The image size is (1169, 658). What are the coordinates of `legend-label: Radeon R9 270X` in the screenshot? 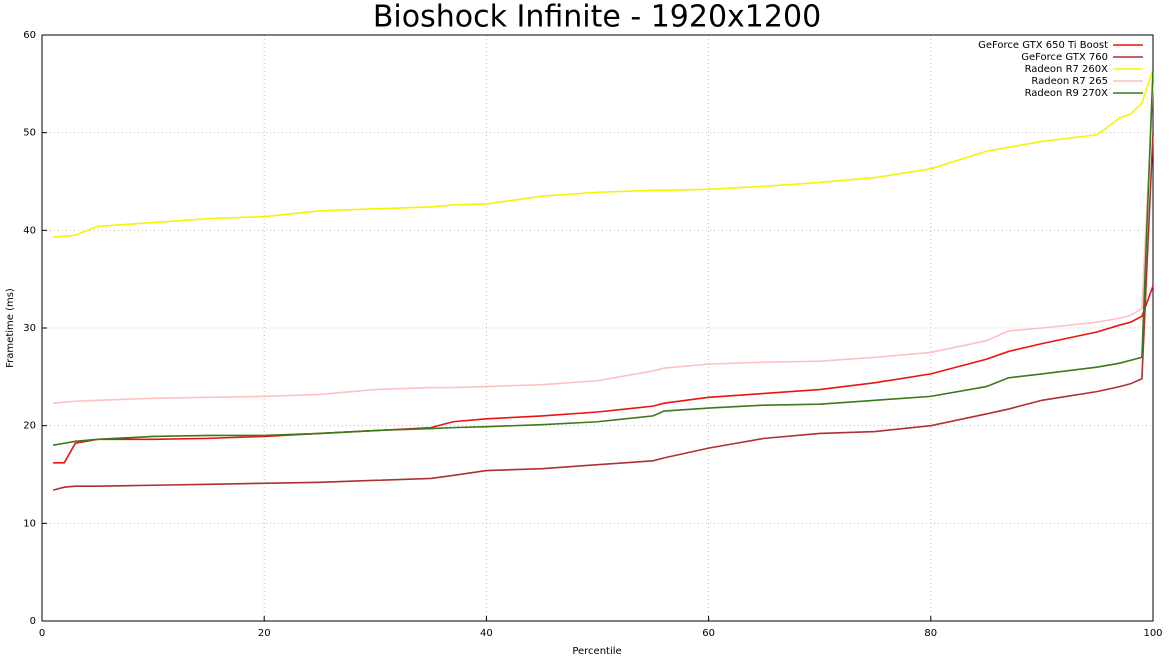 It's located at (1067, 93).